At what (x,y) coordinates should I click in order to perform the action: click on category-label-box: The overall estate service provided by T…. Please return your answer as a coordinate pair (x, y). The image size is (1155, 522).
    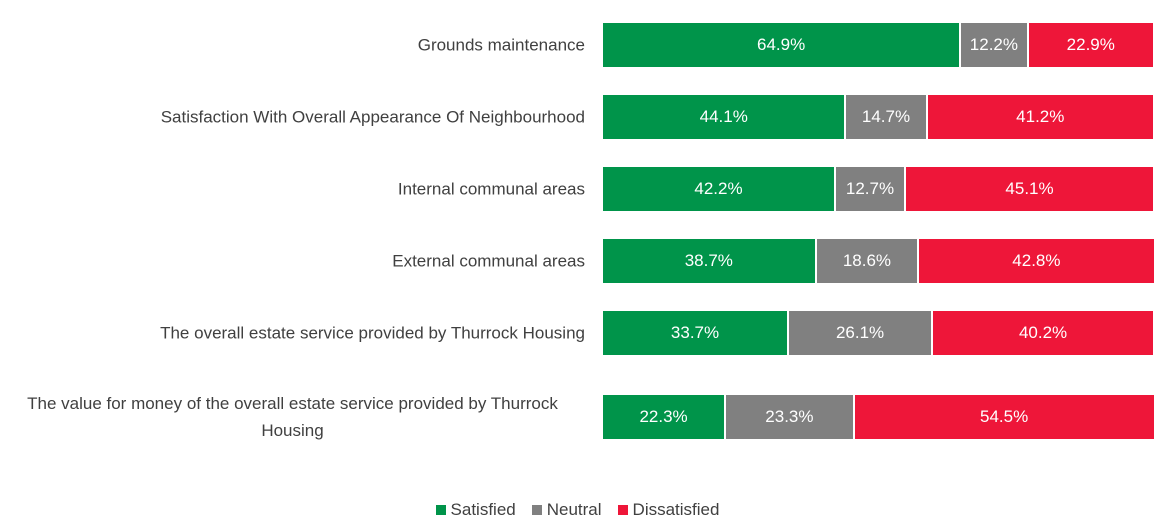
    Looking at the image, I should click on (292, 333).